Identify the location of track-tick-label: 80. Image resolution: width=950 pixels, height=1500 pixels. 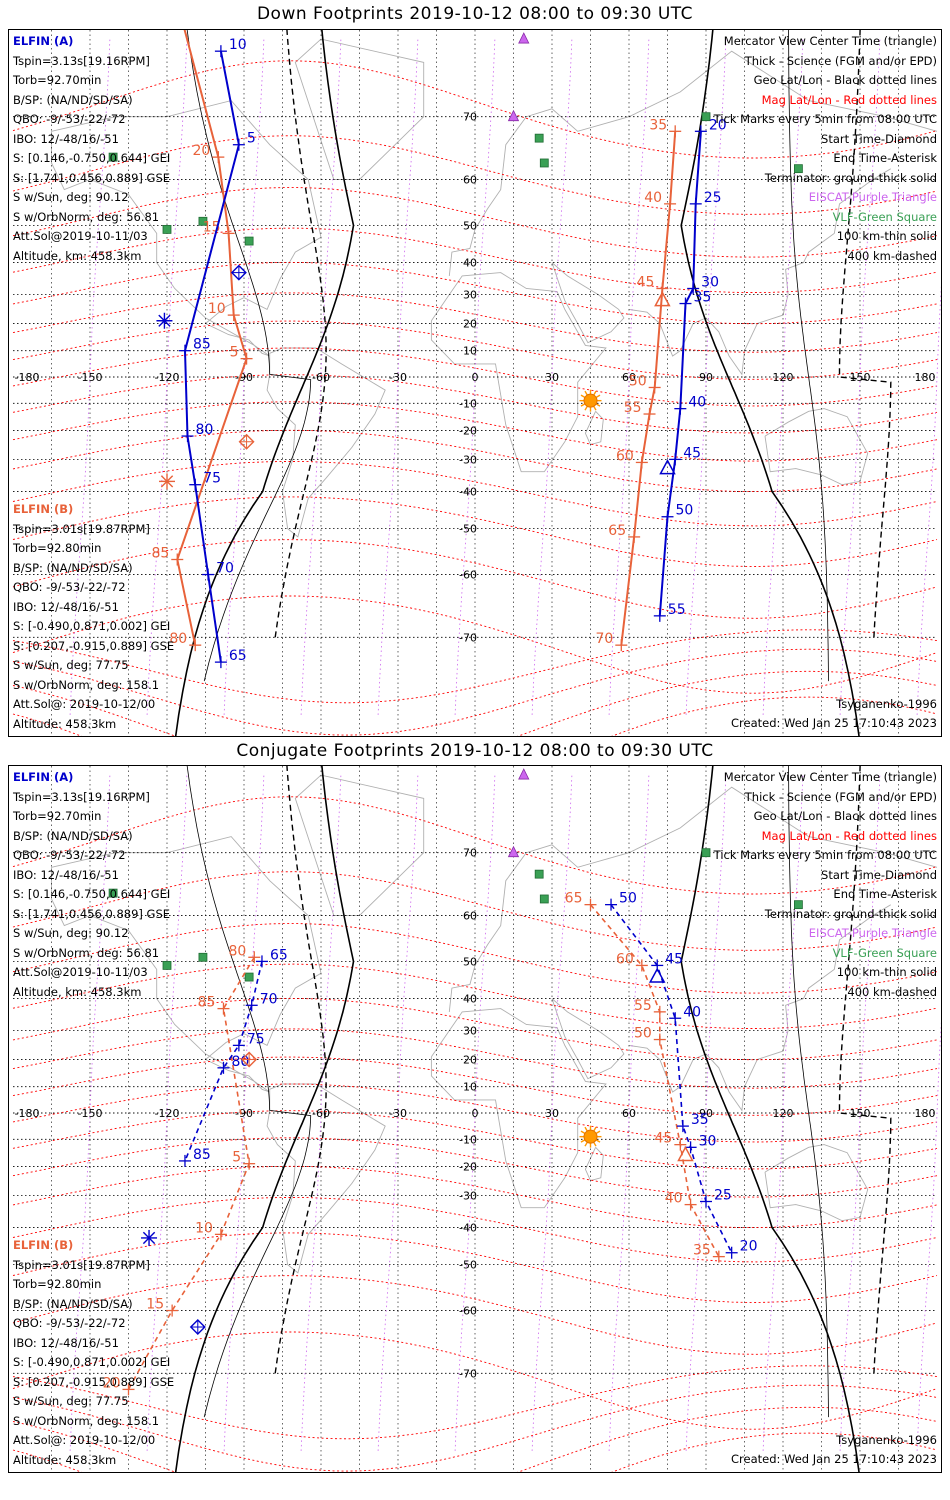
(237, 951).